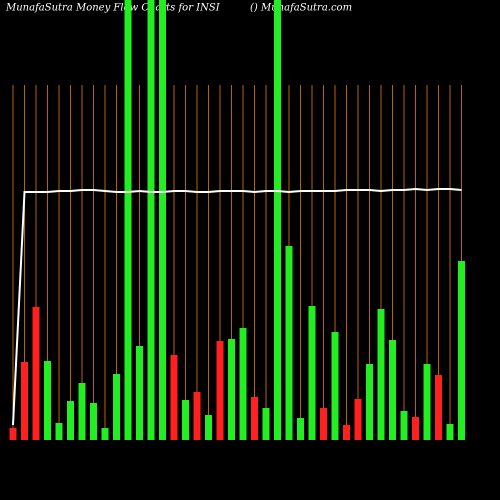 This screenshot has height=500, width=500. I want to click on chart-subtitle: () MunafaSutra.com, so click(301, 8).